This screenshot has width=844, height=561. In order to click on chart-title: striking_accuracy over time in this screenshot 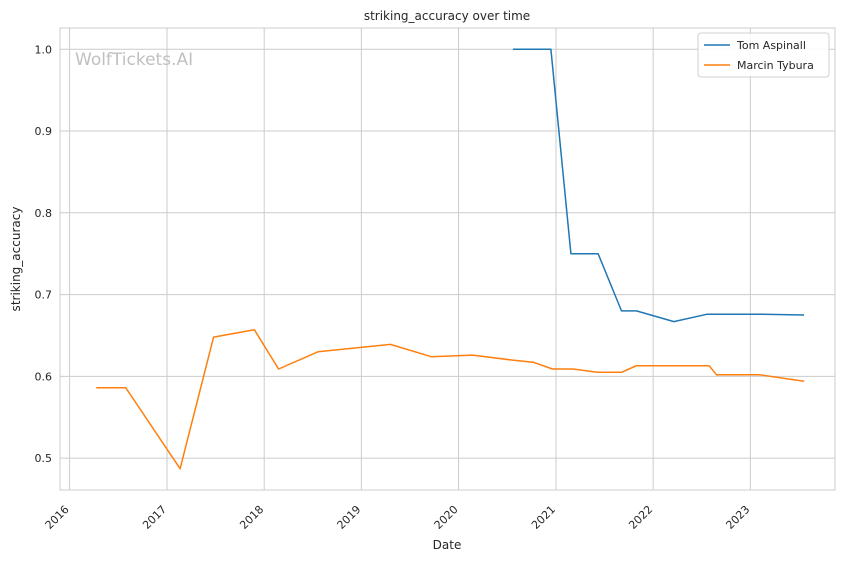, I will do `click(447, 16)`.